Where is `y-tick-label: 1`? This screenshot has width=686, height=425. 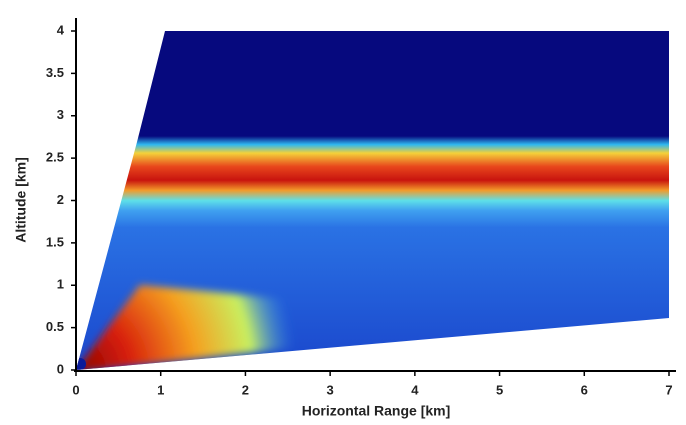 y-tick-label: 1 is located at coordinates (60, 284).